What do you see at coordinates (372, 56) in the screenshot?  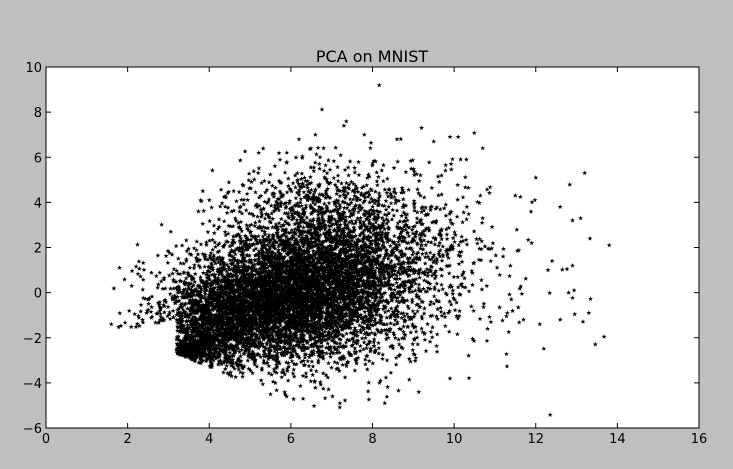 I see `chart-title: PCA on MNIST` at bounding box center [372, 56].